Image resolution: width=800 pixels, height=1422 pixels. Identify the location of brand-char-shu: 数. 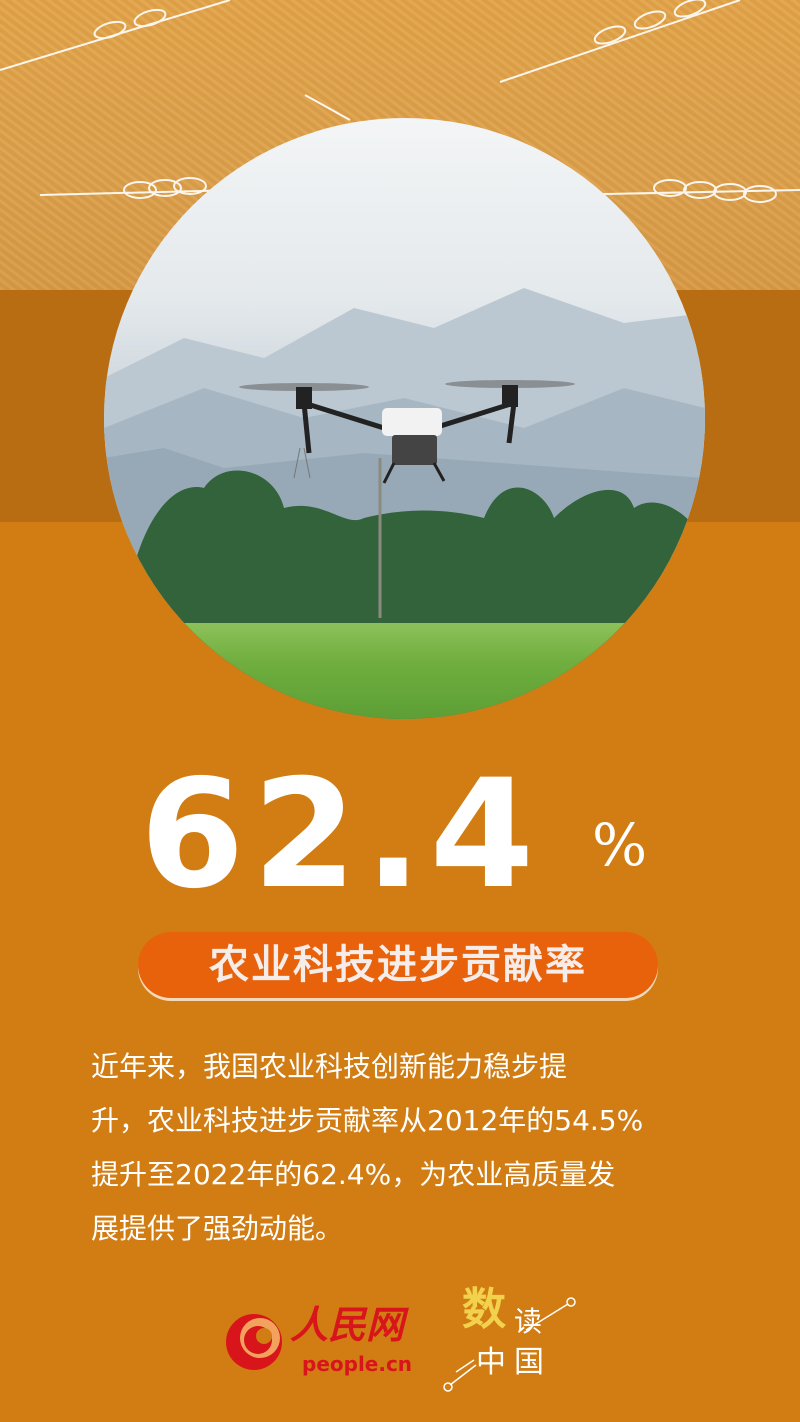
(484, 1309).